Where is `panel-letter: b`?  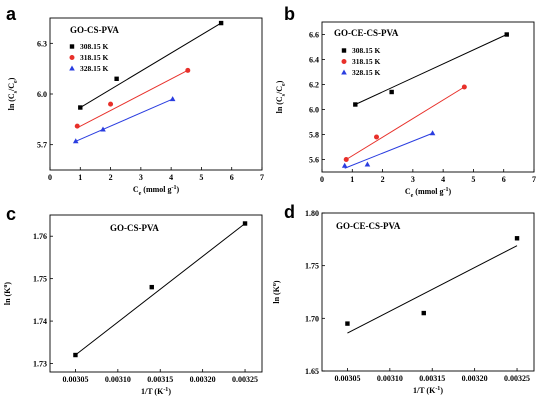 panel-letter: b is located at coordinates (289, 14).